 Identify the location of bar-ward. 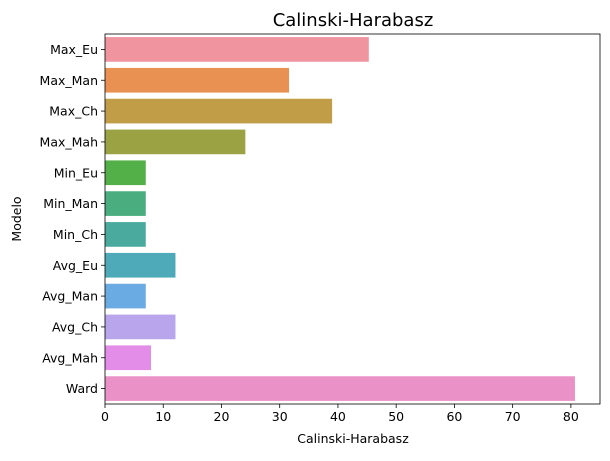
(340, 388).